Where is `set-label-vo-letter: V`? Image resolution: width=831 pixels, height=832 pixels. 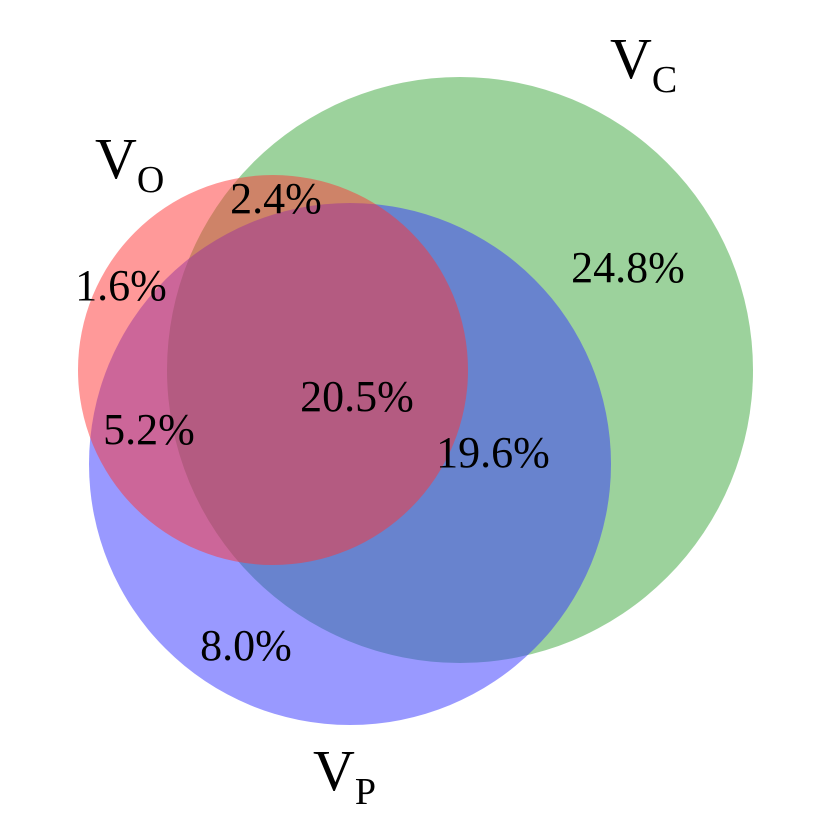 set-label-vo-letter: V is located at coordinates (116, 158).